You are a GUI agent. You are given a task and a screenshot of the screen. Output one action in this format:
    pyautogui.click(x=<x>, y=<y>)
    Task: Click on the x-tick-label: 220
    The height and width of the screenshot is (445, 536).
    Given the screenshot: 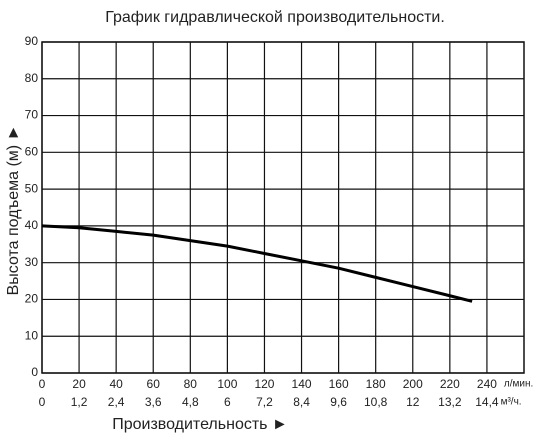 What is the action you would take?
    pyautogui.click(x=450, y=384)
    